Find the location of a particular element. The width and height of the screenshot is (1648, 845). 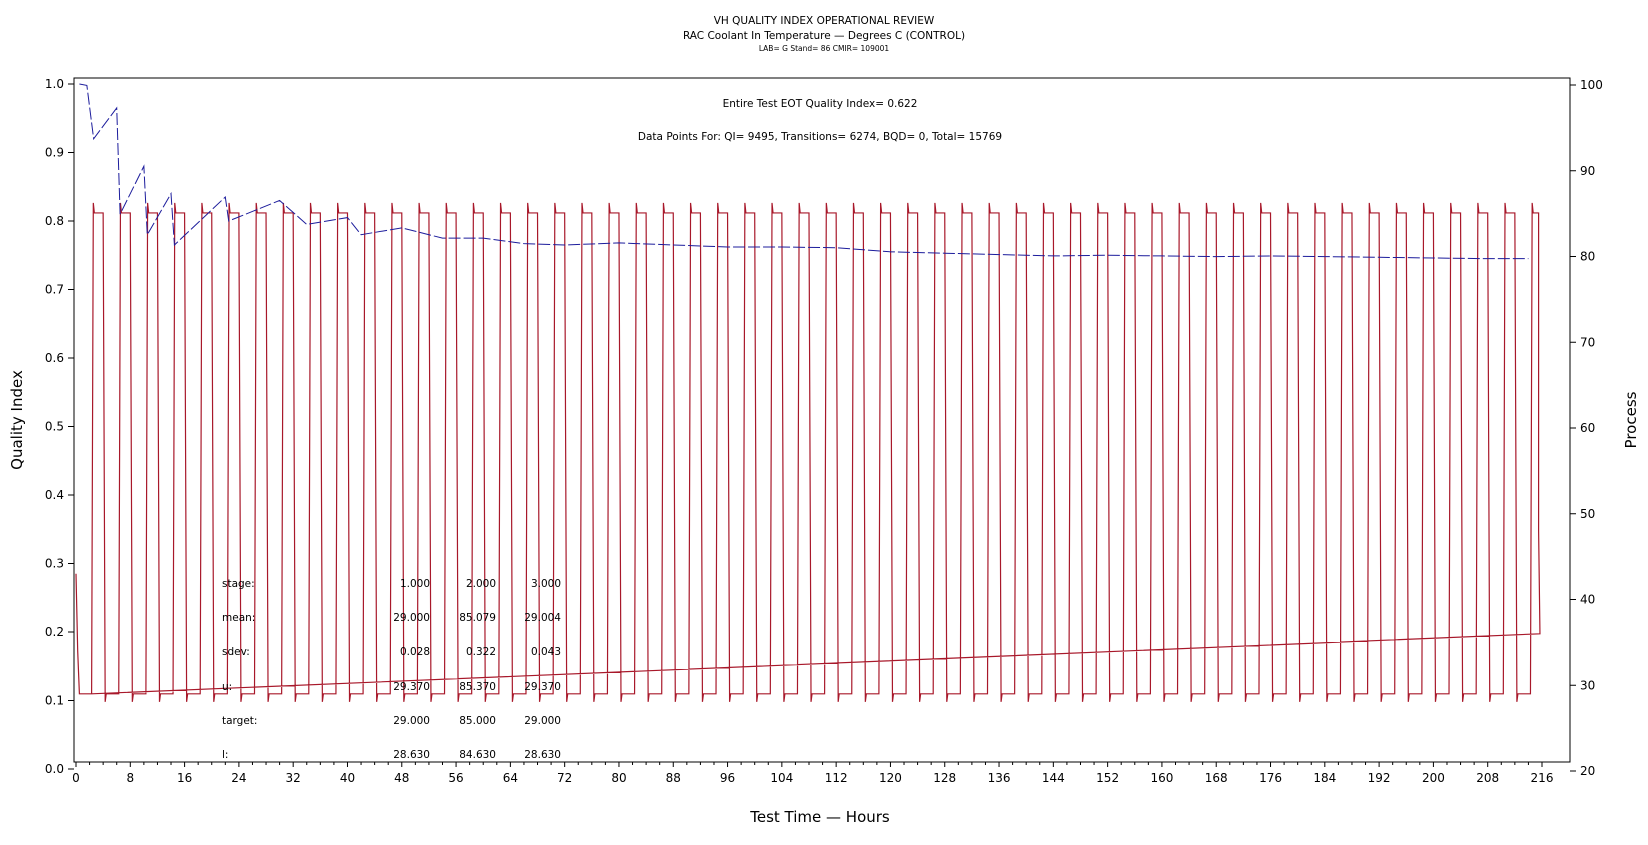

stats-cell: 85.079 is located at coordinates (477, 618).